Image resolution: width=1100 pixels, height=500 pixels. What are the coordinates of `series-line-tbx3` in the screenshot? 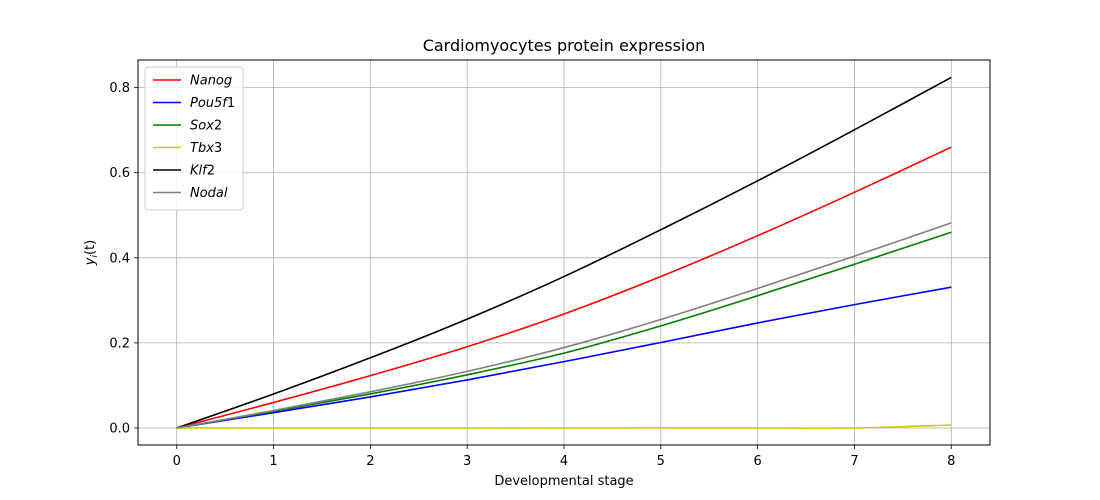 It's located at (564, 427).